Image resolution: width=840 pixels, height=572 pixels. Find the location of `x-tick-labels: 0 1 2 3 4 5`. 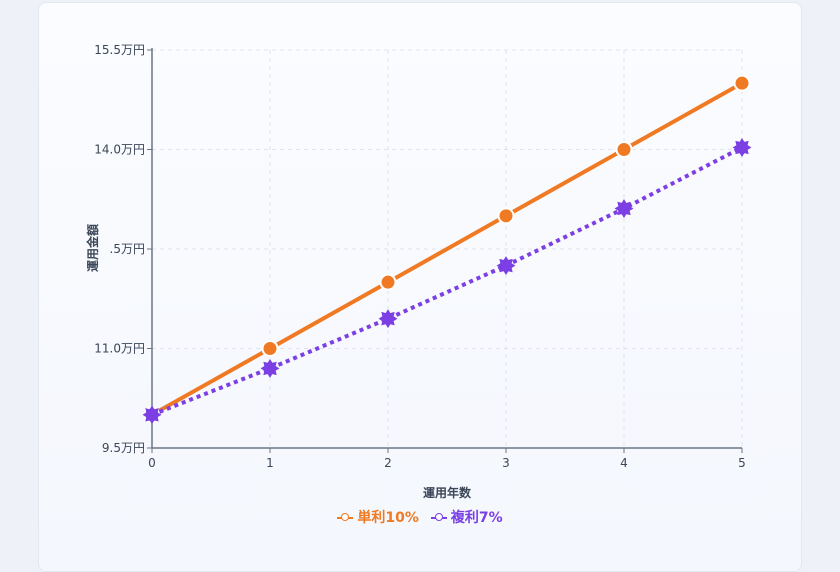

x-tick-labels: 0 1 2 3 4 5 is located at coordinates (447, 463).